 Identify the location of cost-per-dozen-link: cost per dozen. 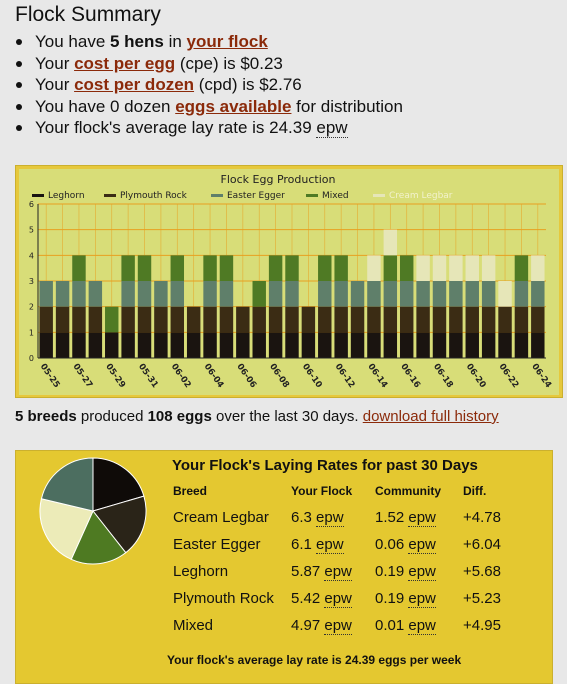
(134, 84).